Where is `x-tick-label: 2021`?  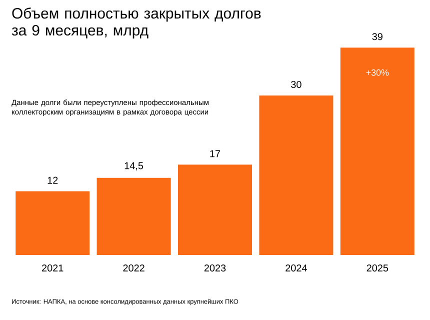 x-tick-label: 2021 is located at coordinates (53, 268).